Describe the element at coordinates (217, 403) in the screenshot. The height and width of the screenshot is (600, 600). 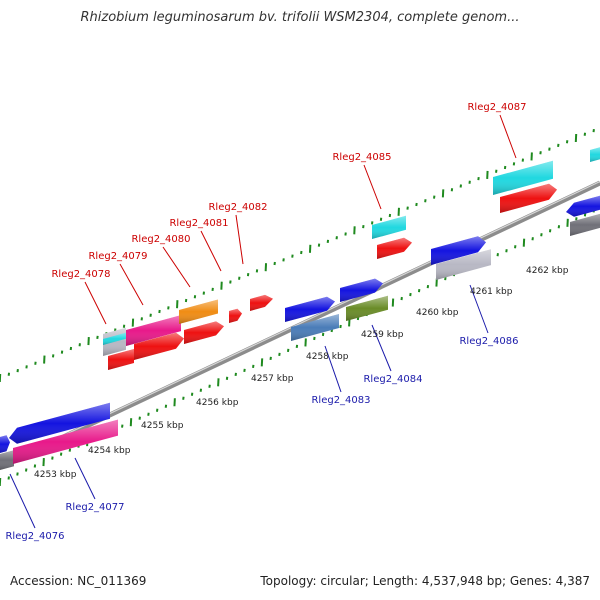
I see `scale-label: 4256 kbp` at that location.